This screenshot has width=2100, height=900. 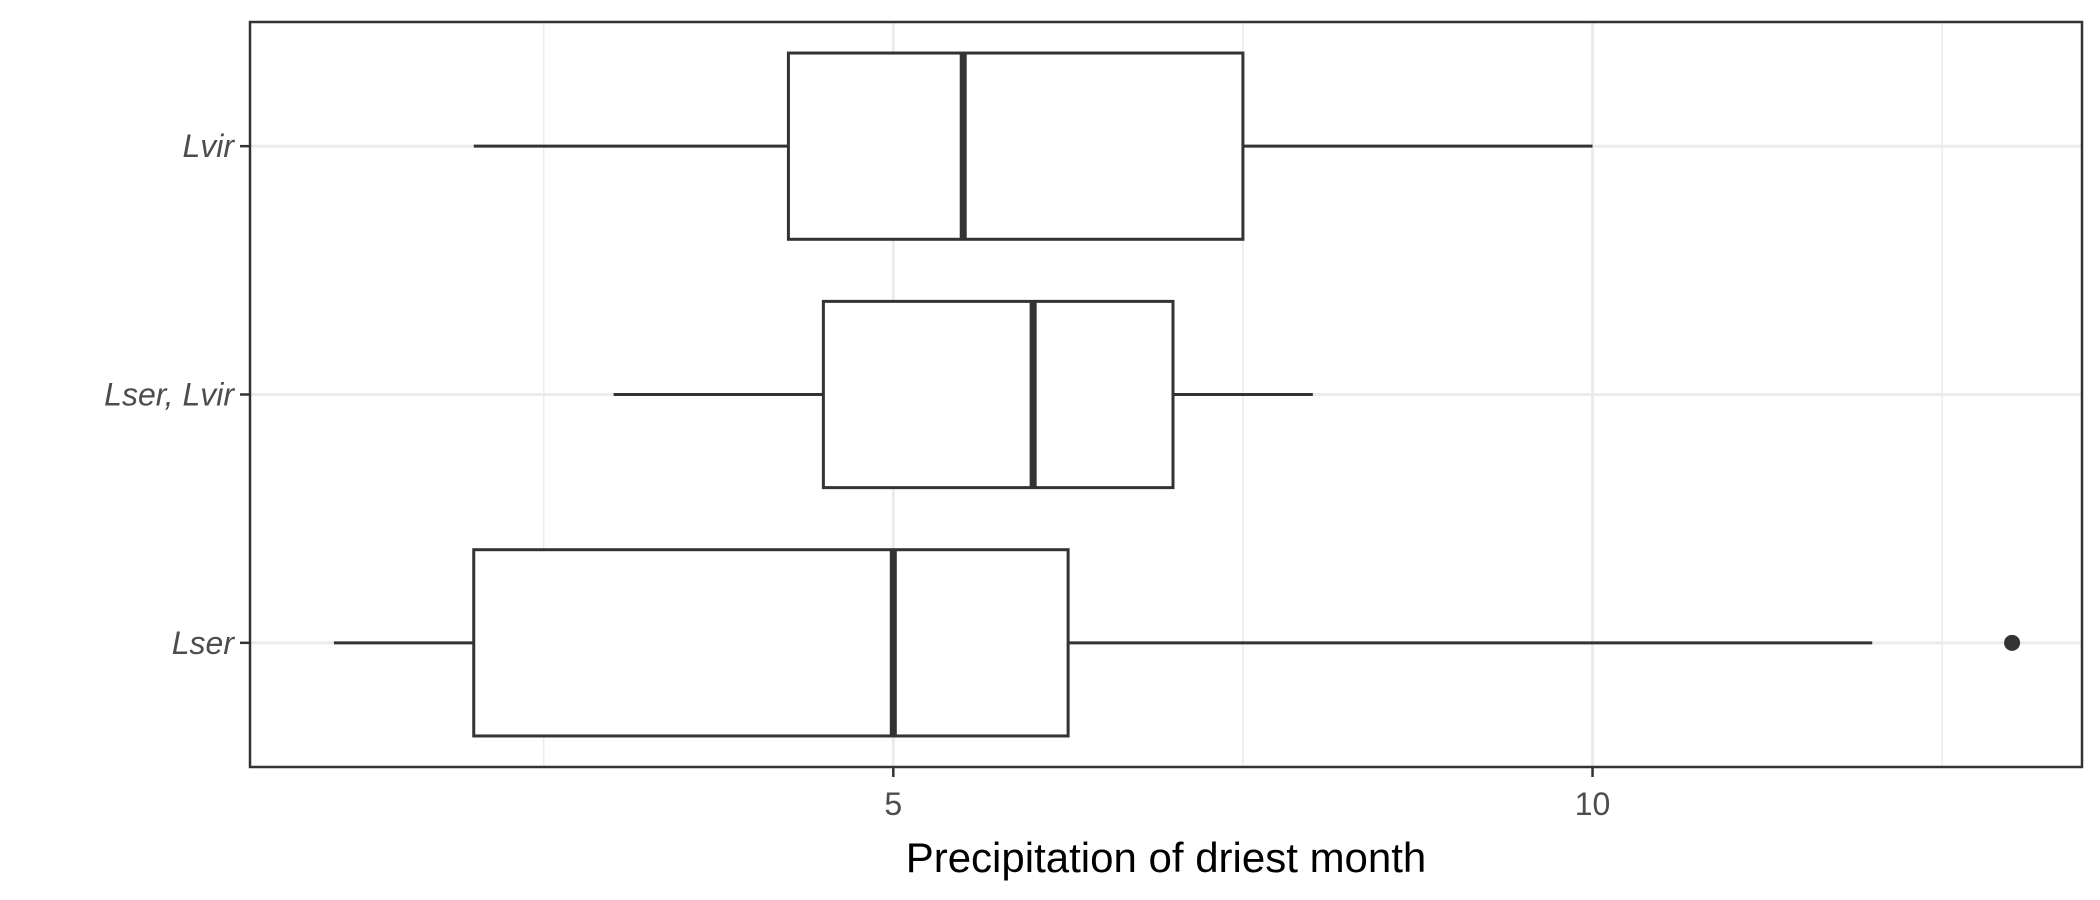 What do you see at coordinates (169, 395) in the screenshot?
I see `y-tick-label: Lser, Lvir` at bounding box center [169, 395].